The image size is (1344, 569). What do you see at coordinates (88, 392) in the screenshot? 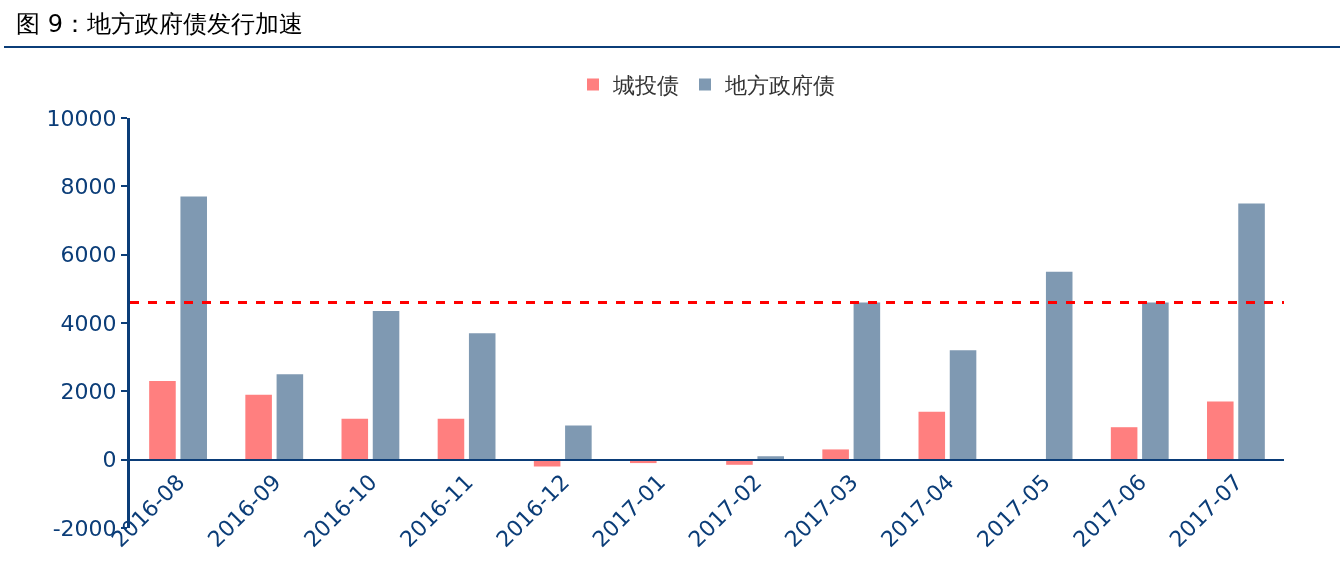
I see `y-tick-label: 2000` at bounding box center [88, 392].